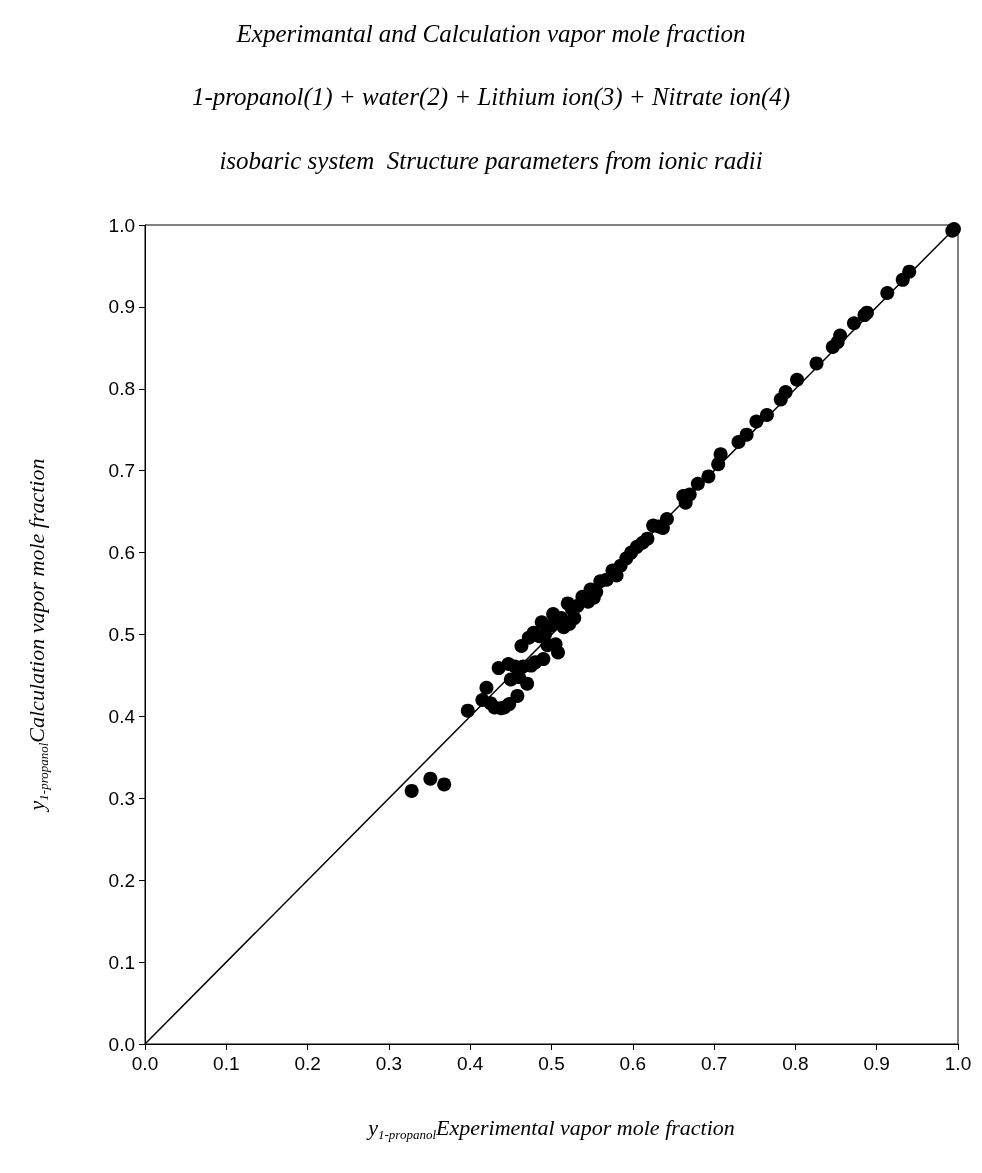 This screenshot has width=982, height=1173. I want to click on chart-title: Experimantal and Calculation vapor mole fraction, so click(490, 33).